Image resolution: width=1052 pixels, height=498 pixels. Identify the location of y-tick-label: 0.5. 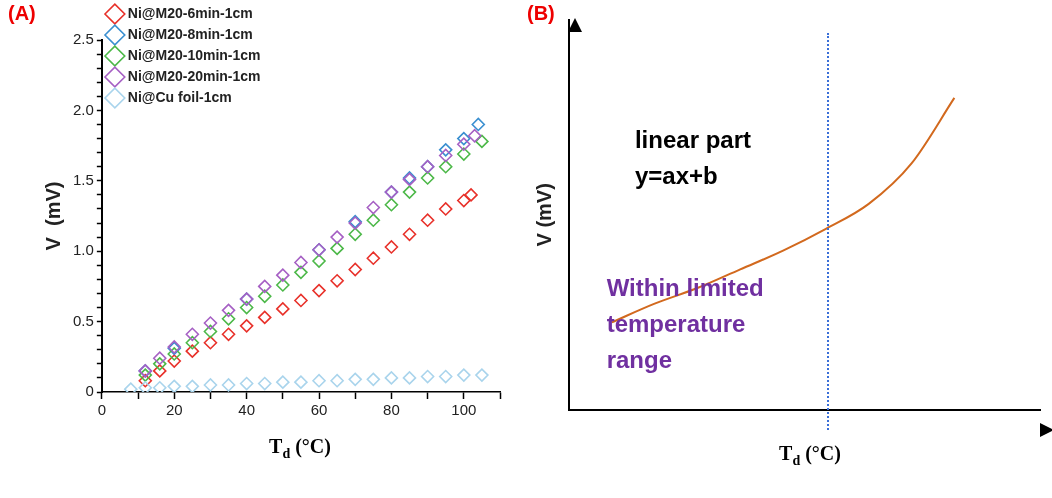
(83, 320).